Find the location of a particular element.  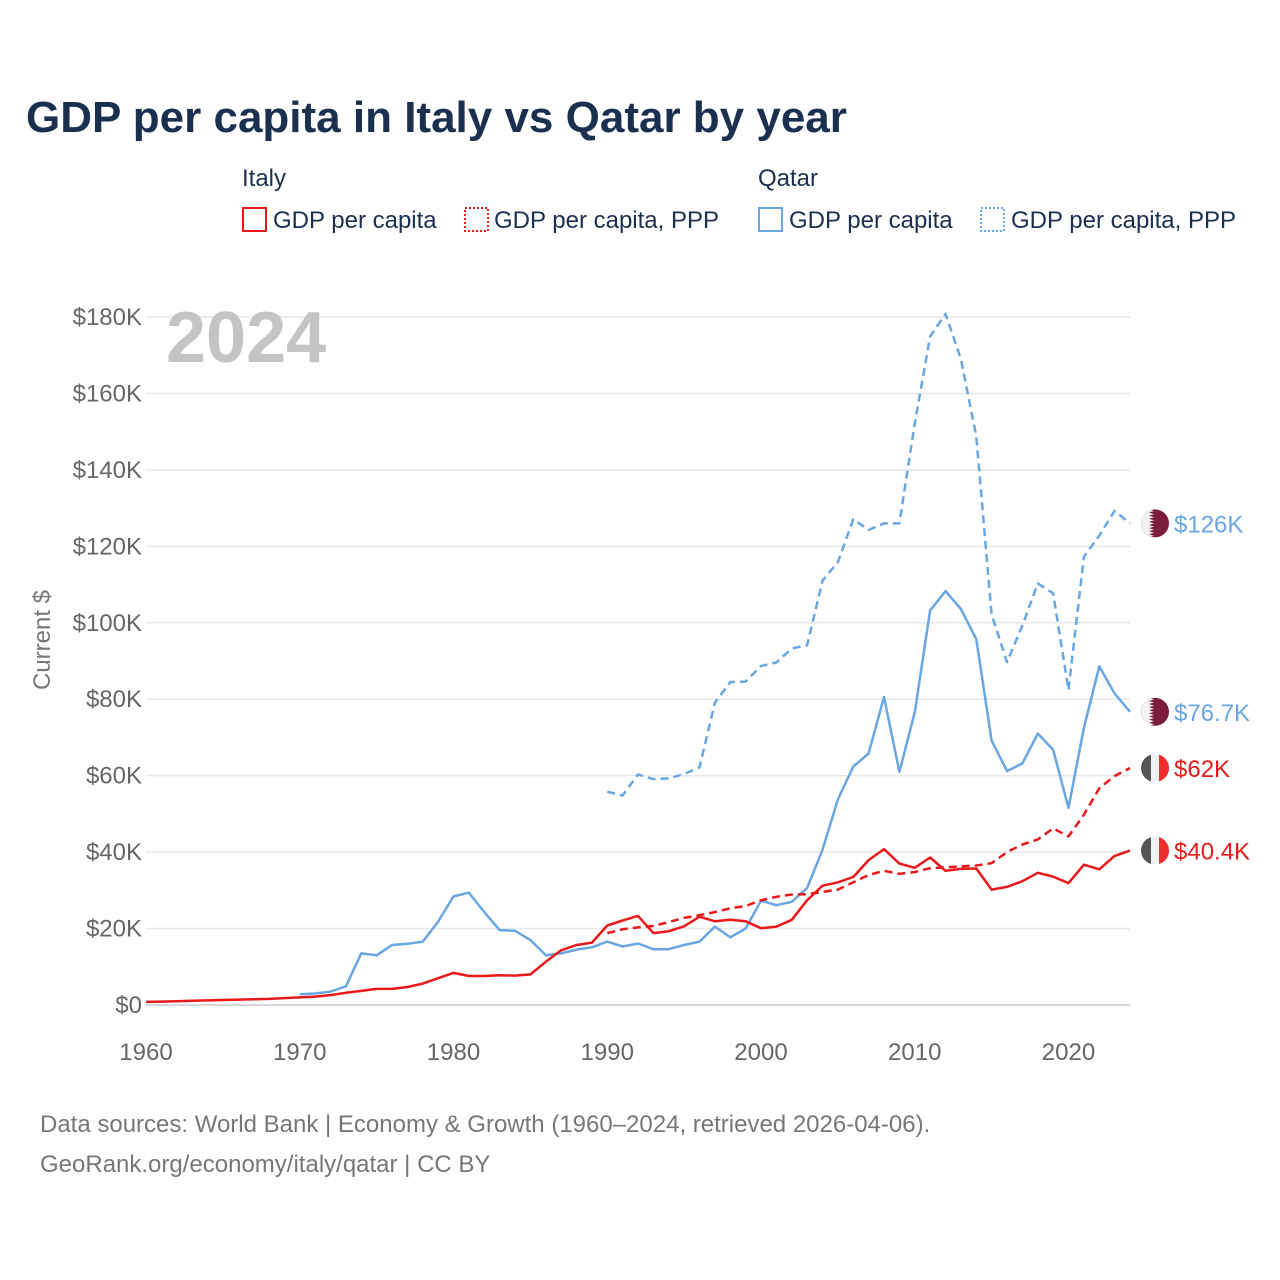

y-tick-label: $180K is located at coordinates (107, 317).